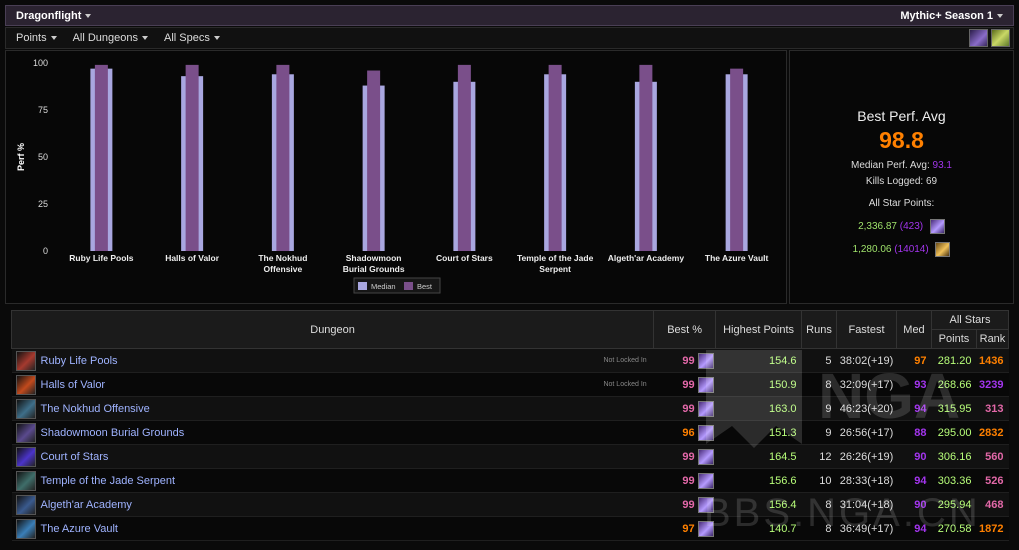 The height and width of the screenshot is (550, 1019). What do you see at coordinates (192, 38) in the screenshot?
I see `specs-dropdown: All Specs` at bounding box center [192, 38].